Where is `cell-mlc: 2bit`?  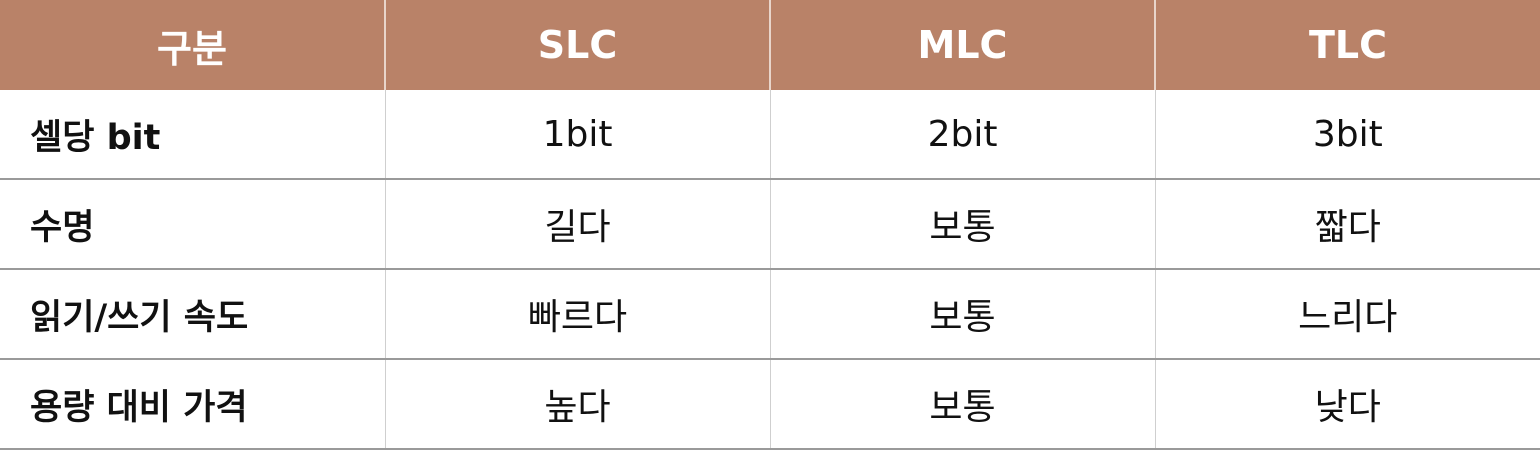 cell-mlc: 2bit is located at coordinates (962, 135).